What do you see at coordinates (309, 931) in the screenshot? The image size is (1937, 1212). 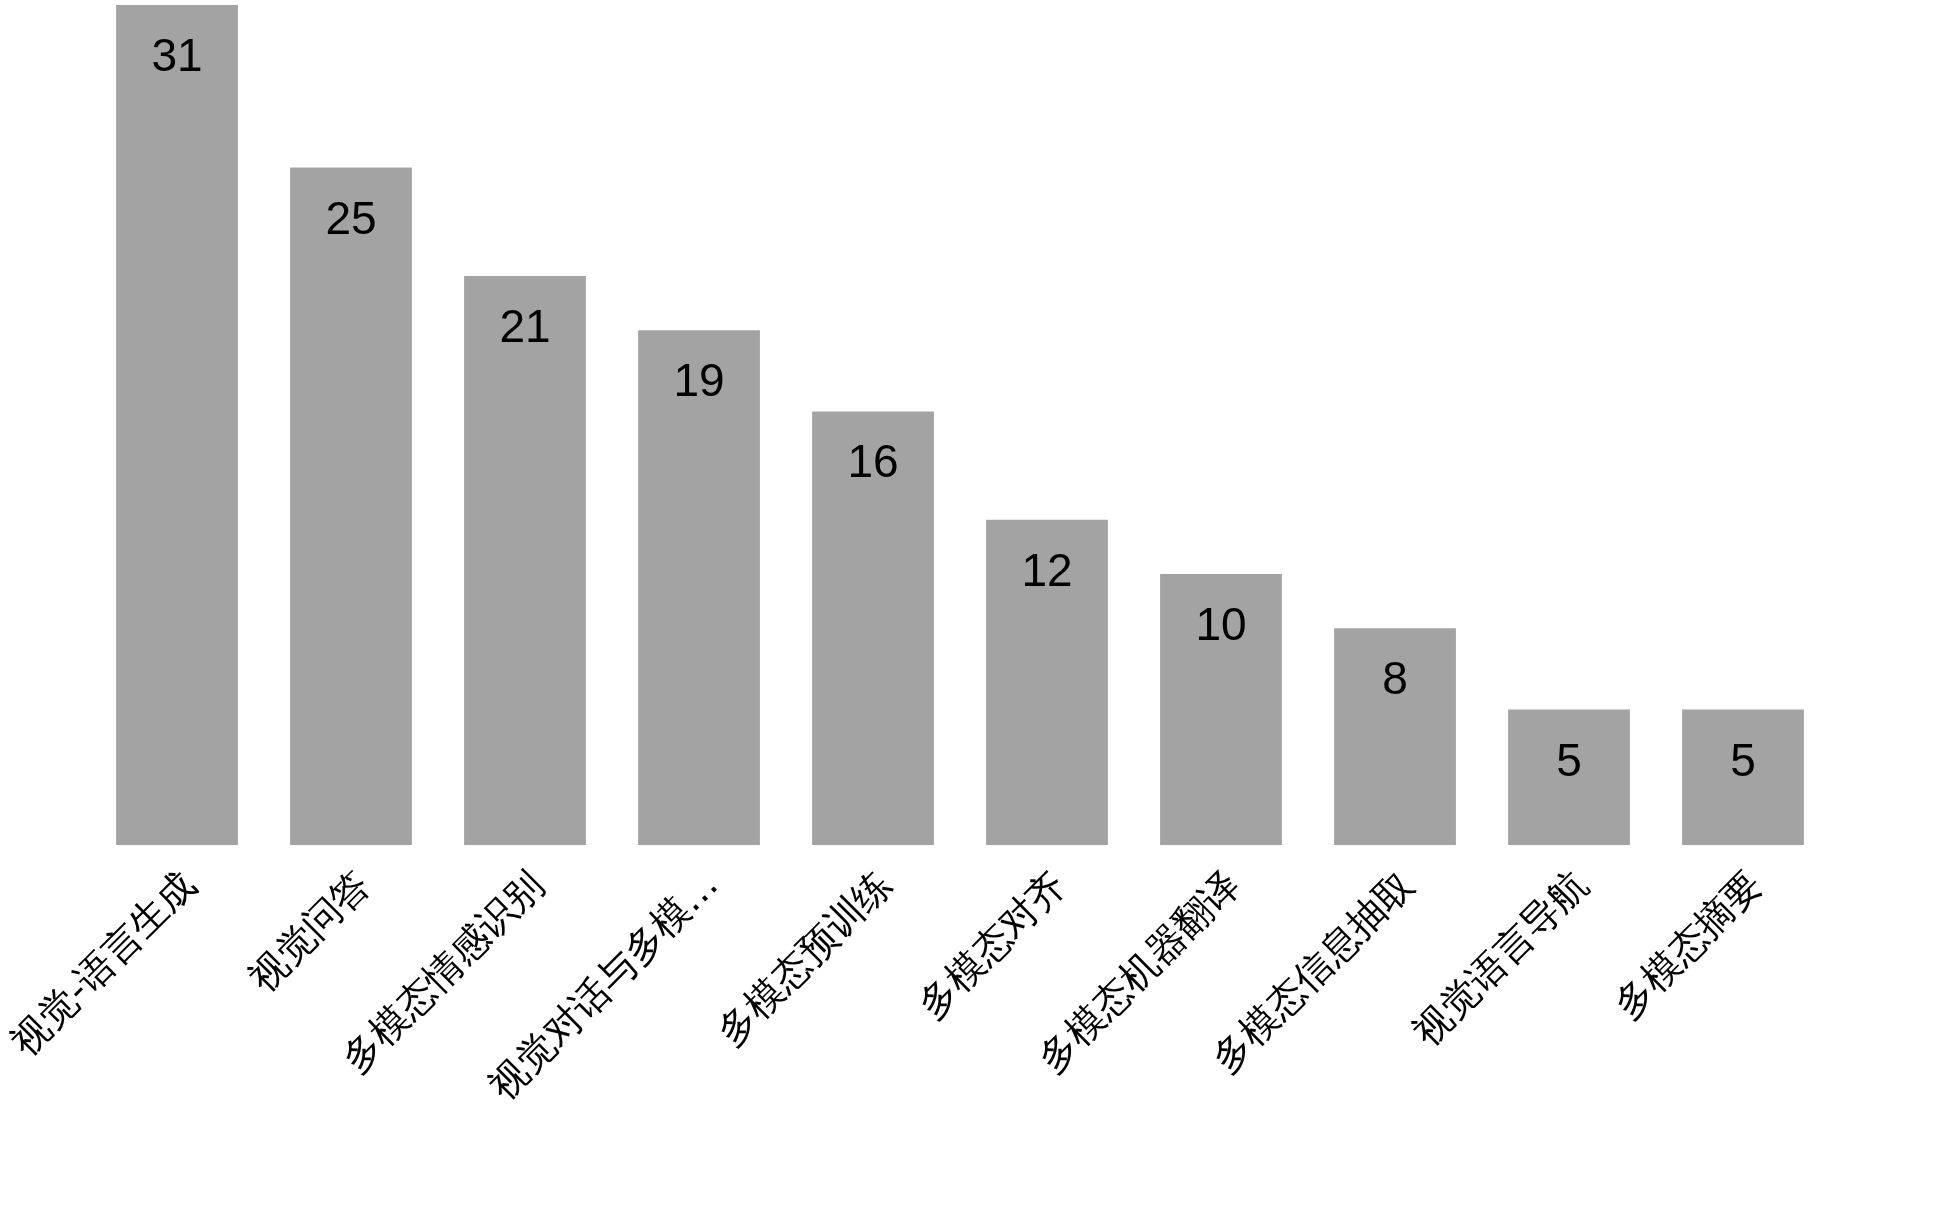 I see `x-tick-label: 视觉问答` at bounding box center [309, 931].